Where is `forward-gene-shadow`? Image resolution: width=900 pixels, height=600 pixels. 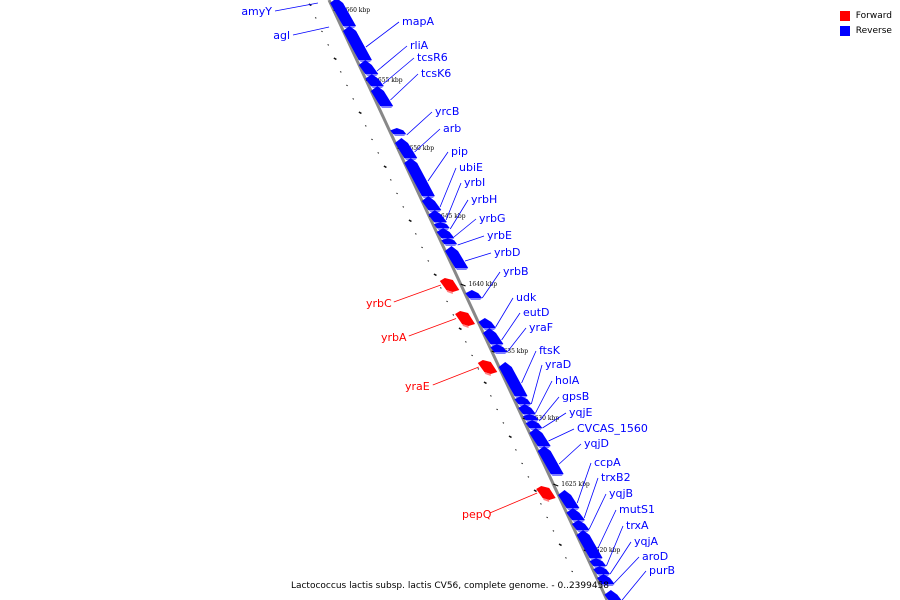 forward-gene-shadow is located at coordinates (465, 326).